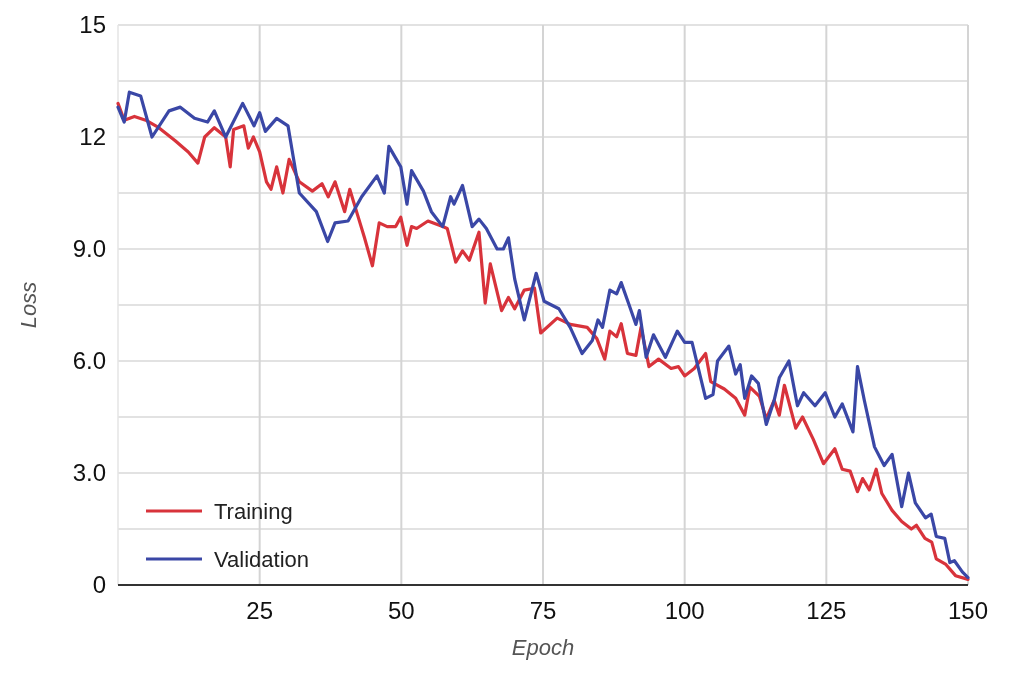  What do you see at coordinates (401, 610) in the screenshot?
I see `x-tick-label: 50` at bounding box center [401, 610].